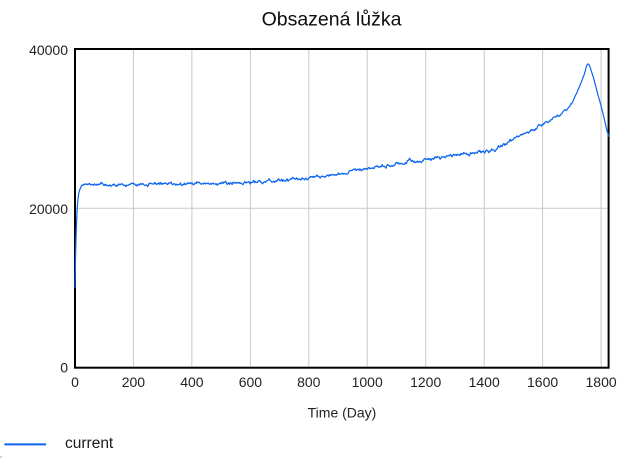 The width and height of the screenshot is (631, 458). I want to click on svg-text: Obsazená lůžka, so click(332, 19).